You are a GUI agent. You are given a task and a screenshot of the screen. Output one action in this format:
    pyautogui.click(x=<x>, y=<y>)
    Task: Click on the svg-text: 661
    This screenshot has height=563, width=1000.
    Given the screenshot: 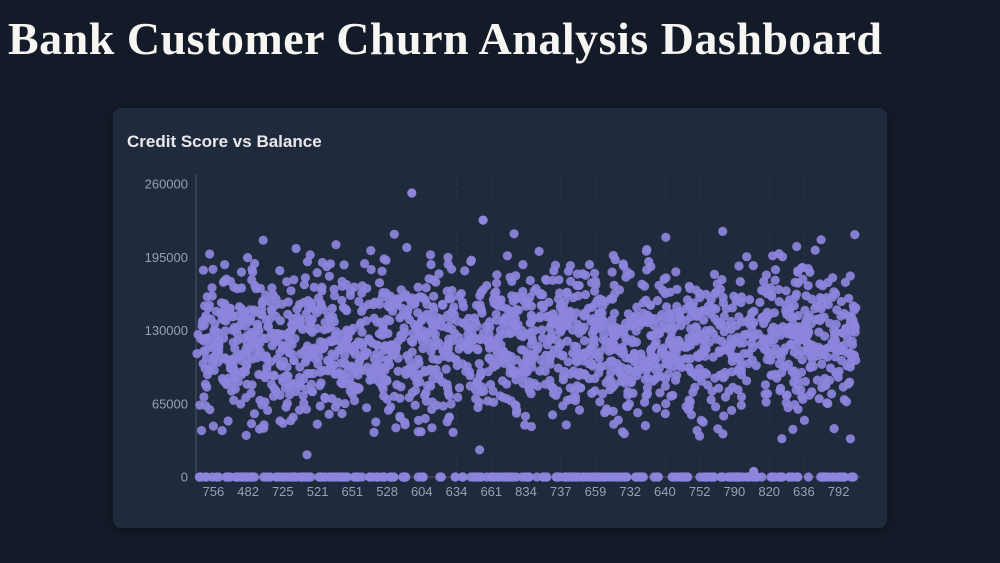 What is the action you would take?
    pyautogui.click(x=491, y=491)
    